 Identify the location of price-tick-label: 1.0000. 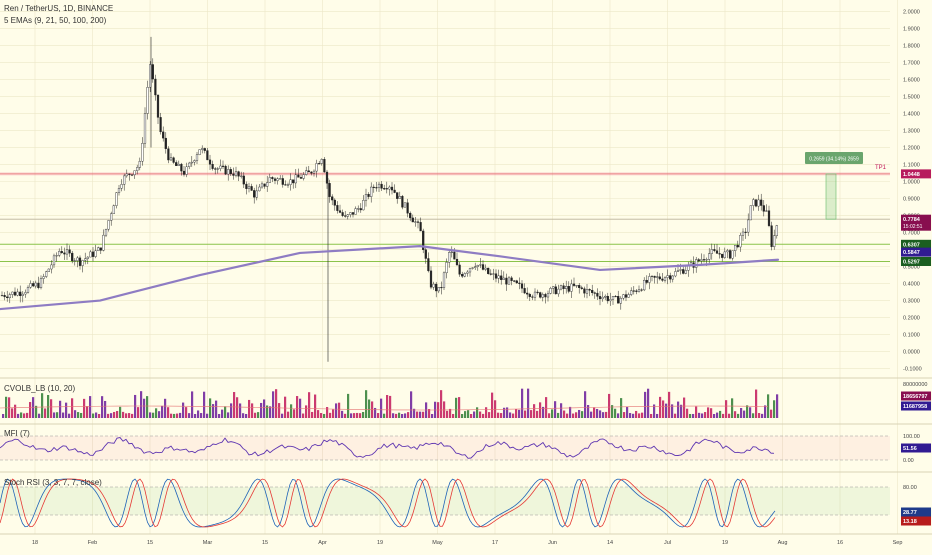
(911, 182).